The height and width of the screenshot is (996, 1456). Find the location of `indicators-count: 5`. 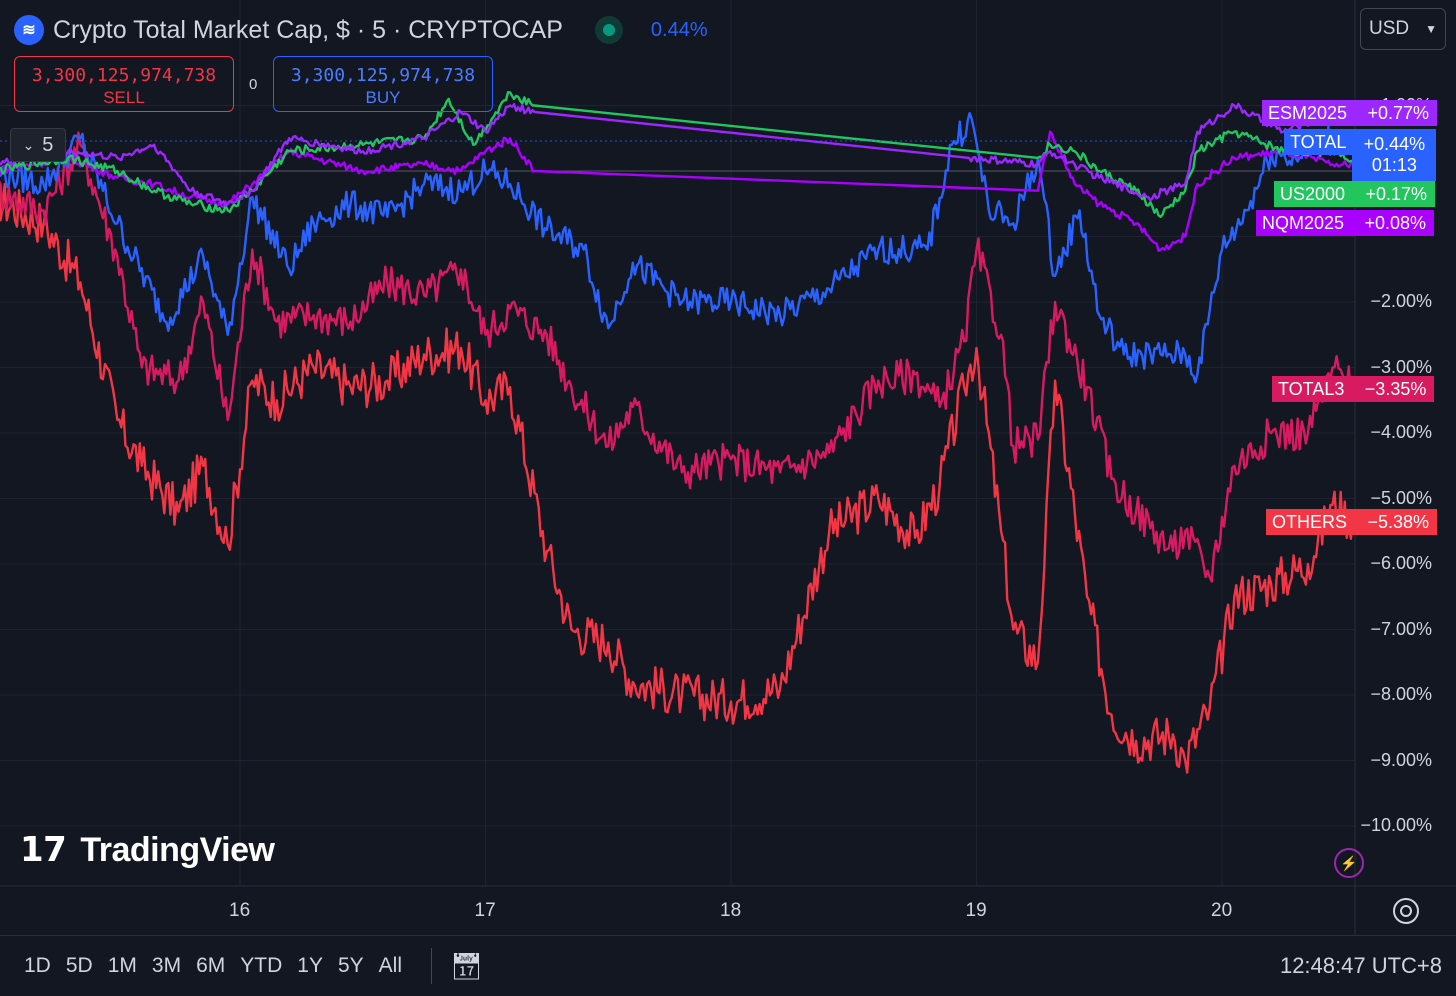

indicators-count: 5 is located at coordinates (48, 144).